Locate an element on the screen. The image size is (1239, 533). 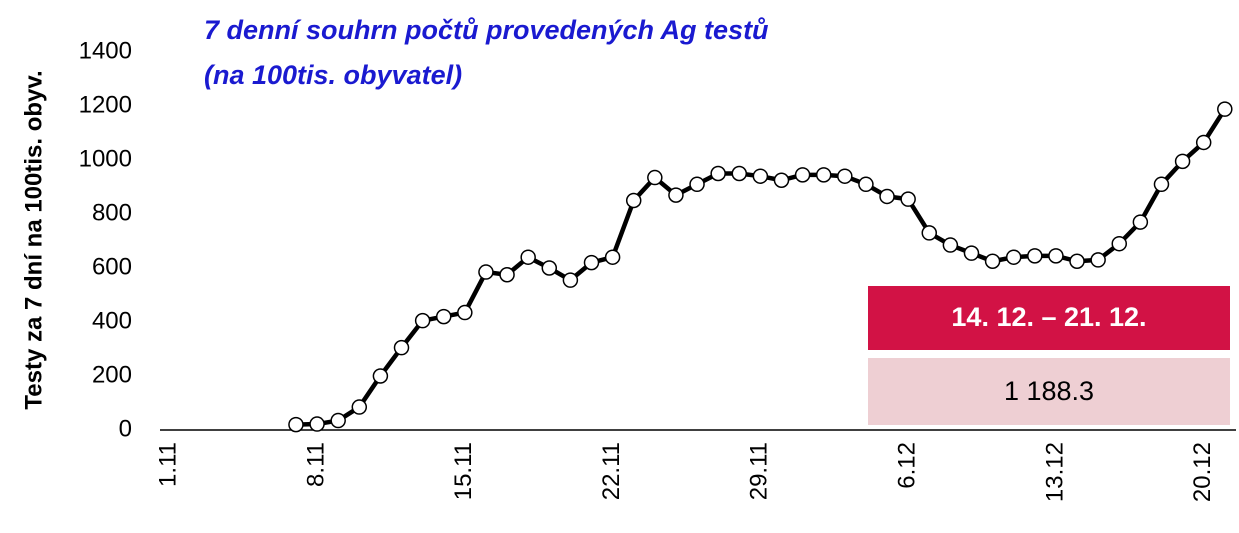
annotation-value: 1 188.3 is located at coordinates (1049, 391).